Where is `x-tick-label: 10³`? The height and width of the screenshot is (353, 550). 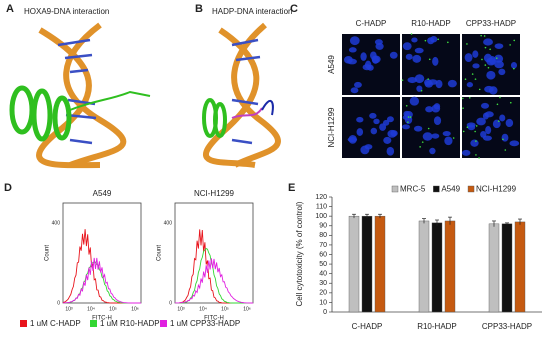
x-tick-label: 10³ is located at coordinates (181, 309).